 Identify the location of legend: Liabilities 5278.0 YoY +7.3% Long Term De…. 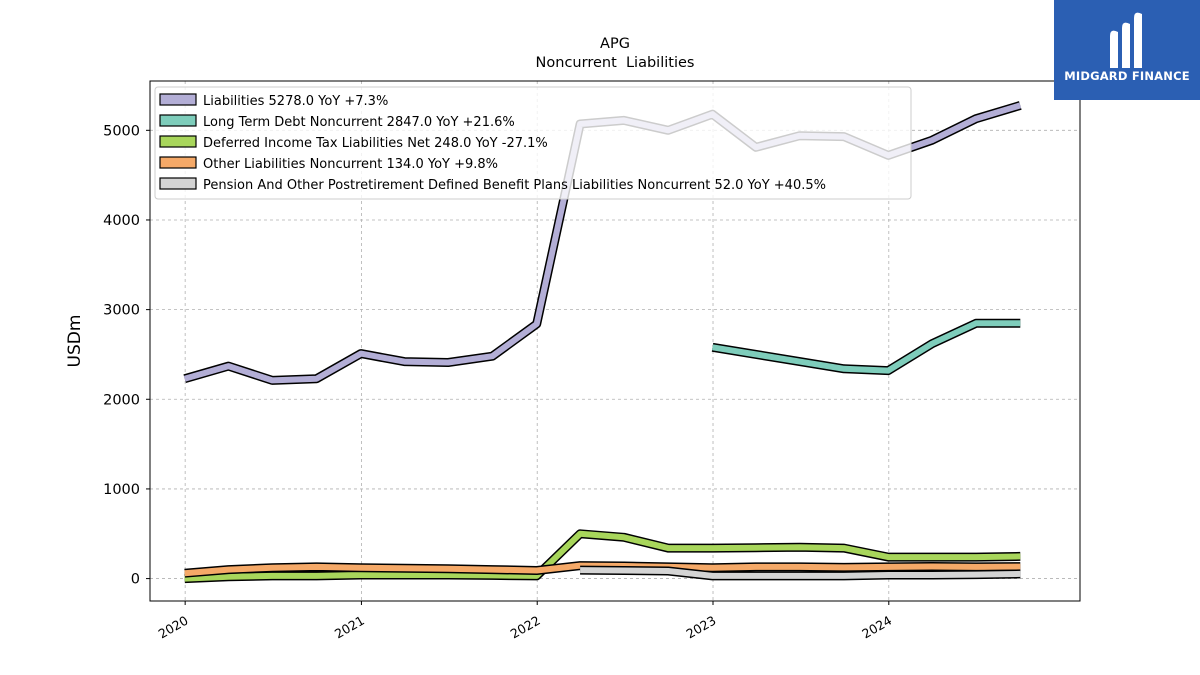
(533, 143).